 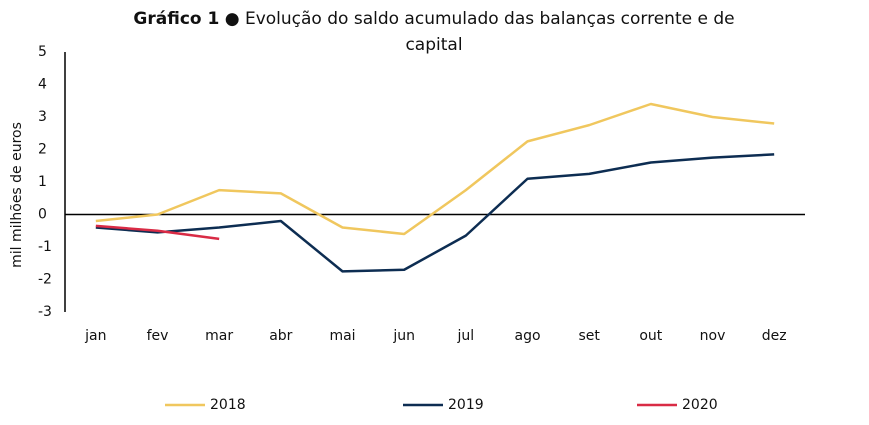 What do you see at coordinates (42, 150) in the screenshot?
I see `y-tick-label: 2` at bounding box center [42, 150].